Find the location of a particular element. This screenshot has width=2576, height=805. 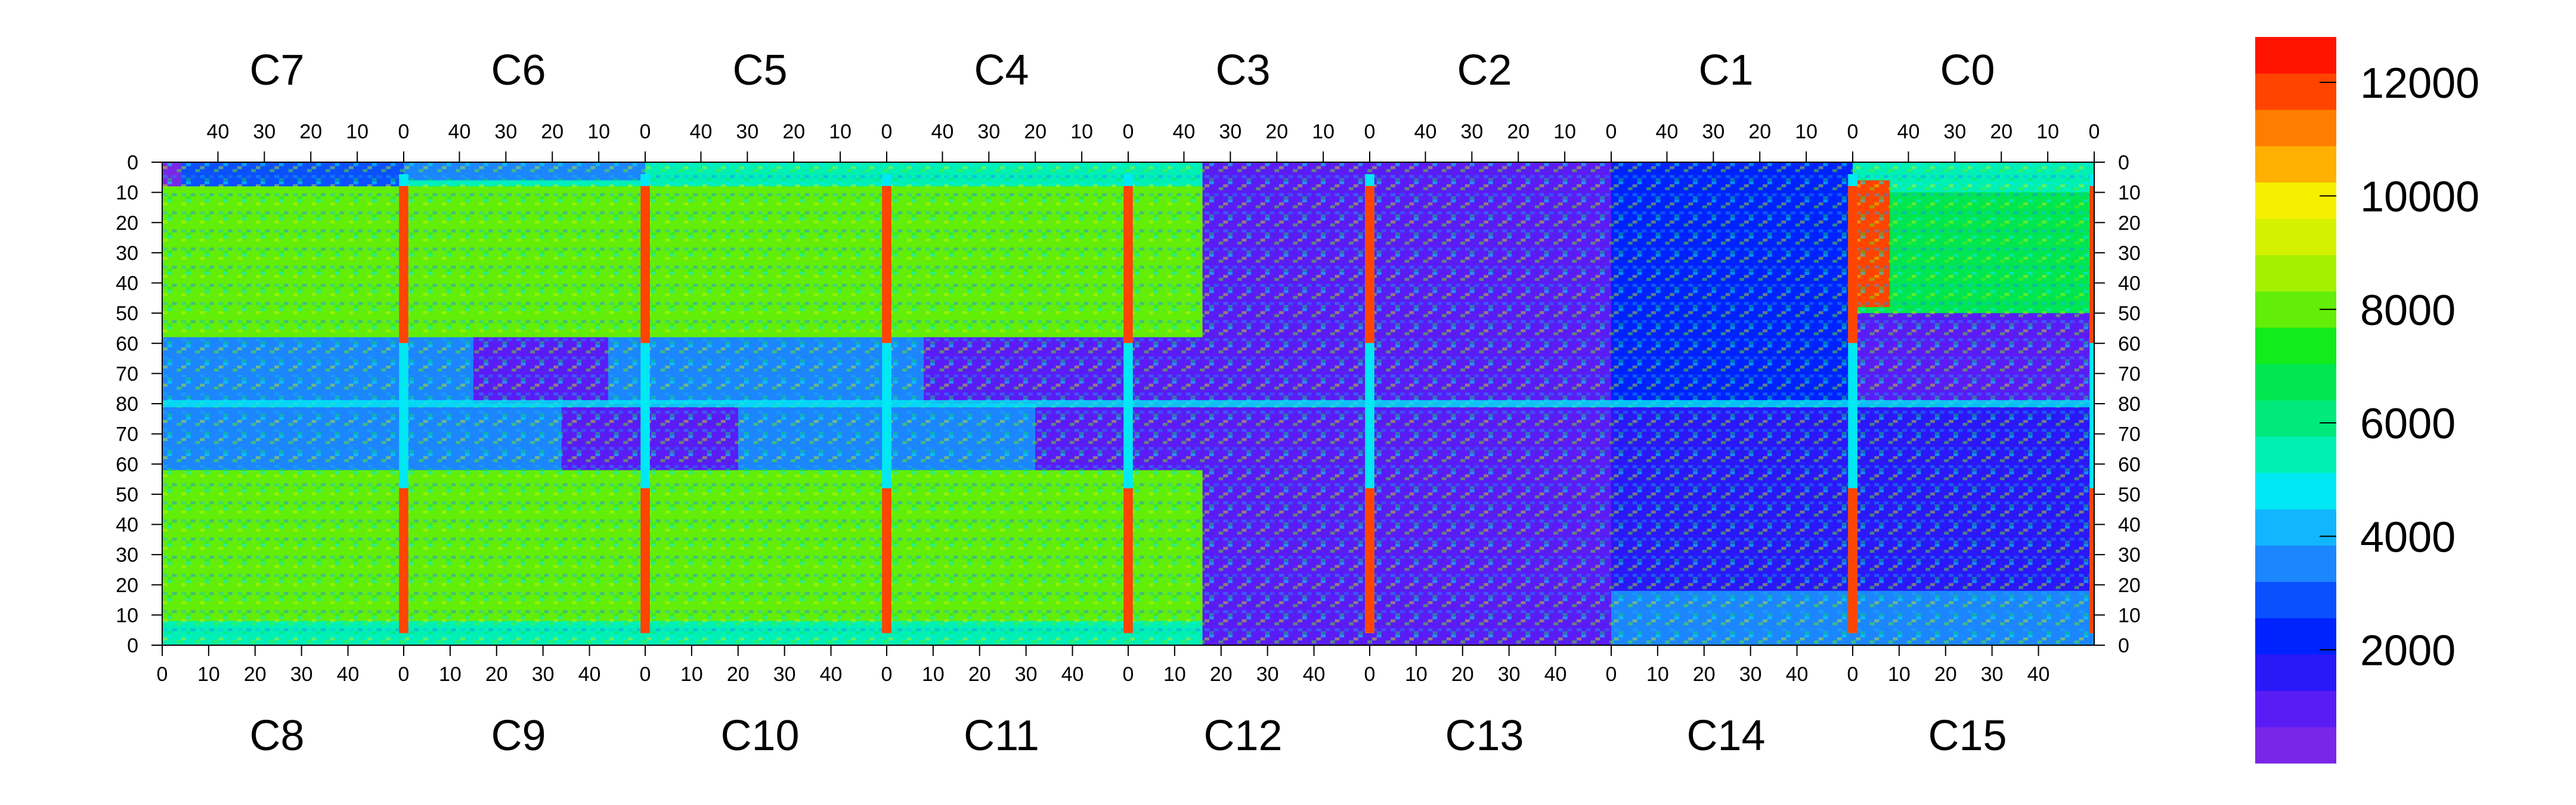

top-chip-label-C2: C2 is located at coordinates (1485, 70).